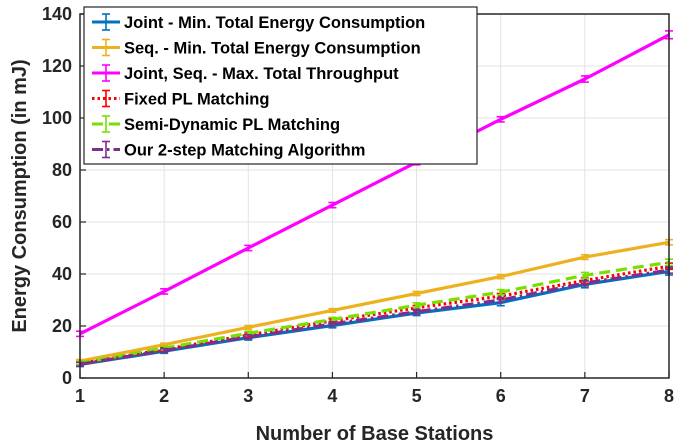 The height and width of the screenshot is (447, 674). I want to click on legend-item: Our 2-step Matching Algorithm, so click(228, 150).